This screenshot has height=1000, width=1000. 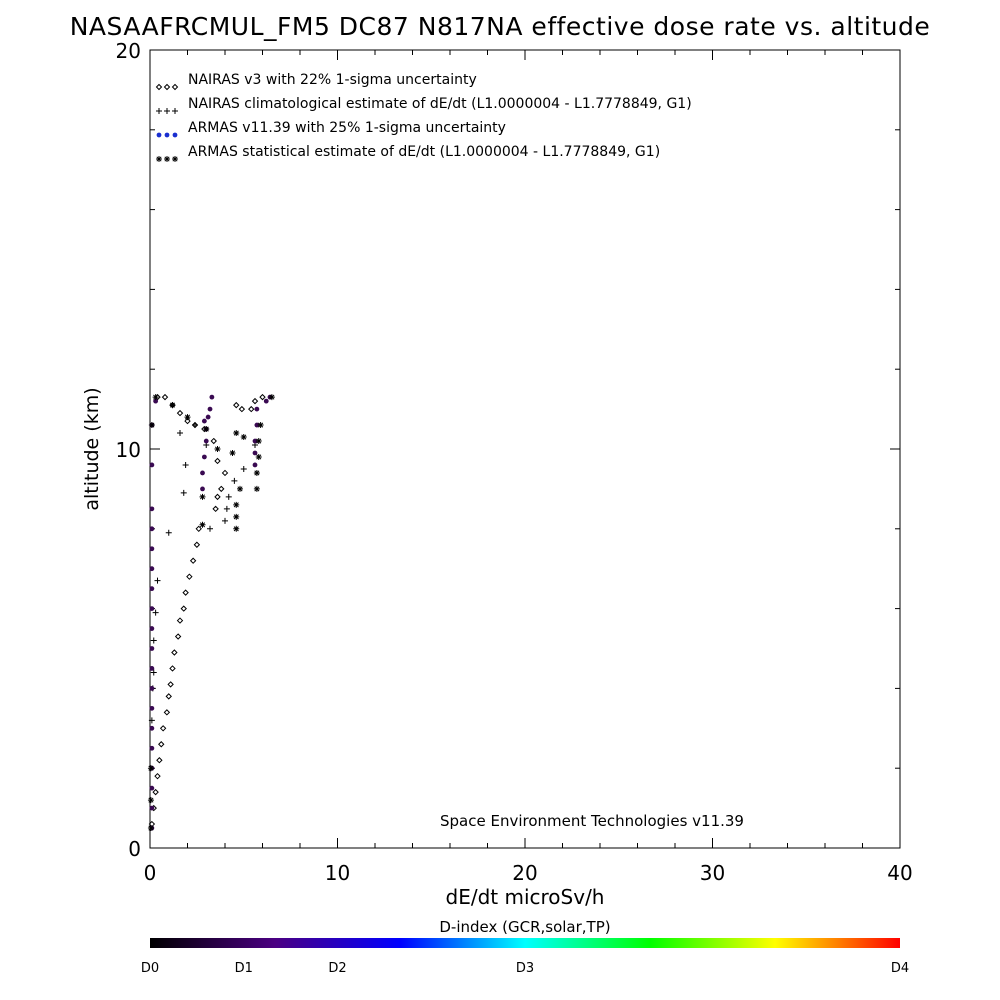 What do you see at coordinates (150, 968) in the screenshot?
I see `colorbar-tick-label: D0` at bounding box center [150, 968].